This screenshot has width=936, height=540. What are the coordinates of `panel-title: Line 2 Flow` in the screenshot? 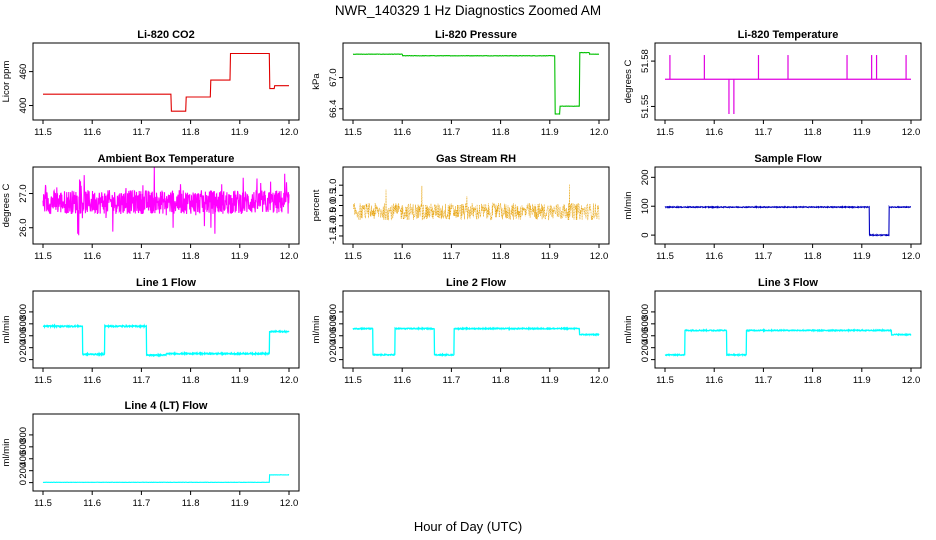 It's located at (476, 283).